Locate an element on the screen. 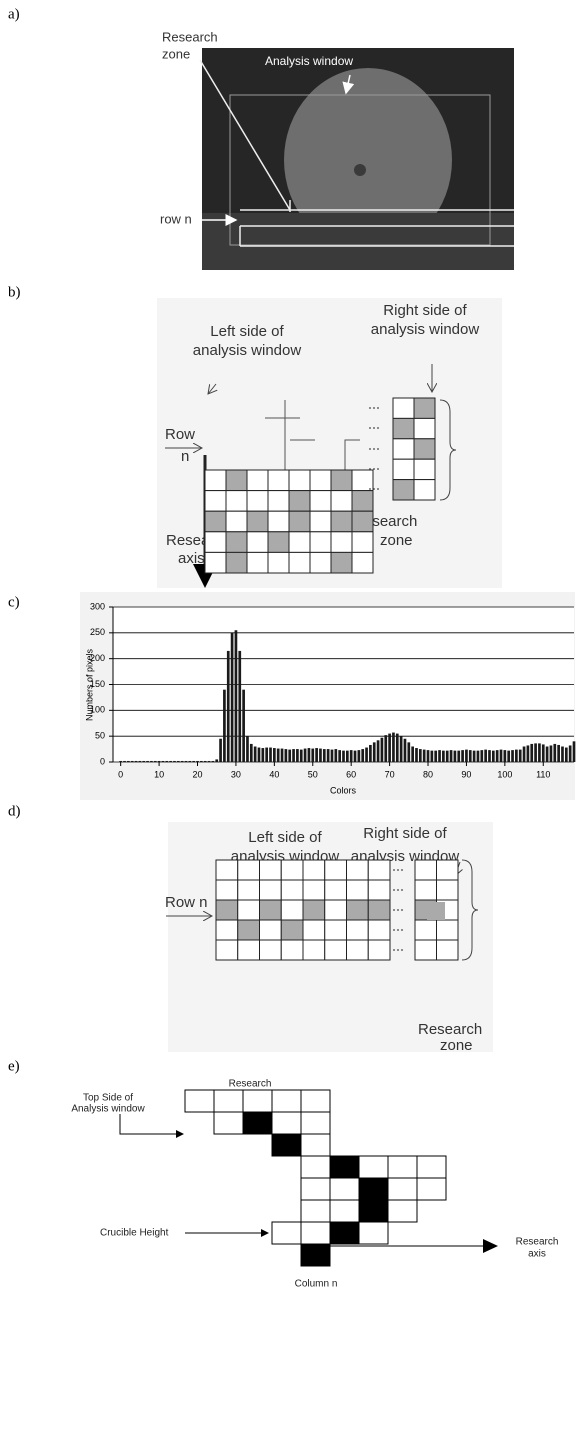  pointer is located at coordinates (151, 1126).